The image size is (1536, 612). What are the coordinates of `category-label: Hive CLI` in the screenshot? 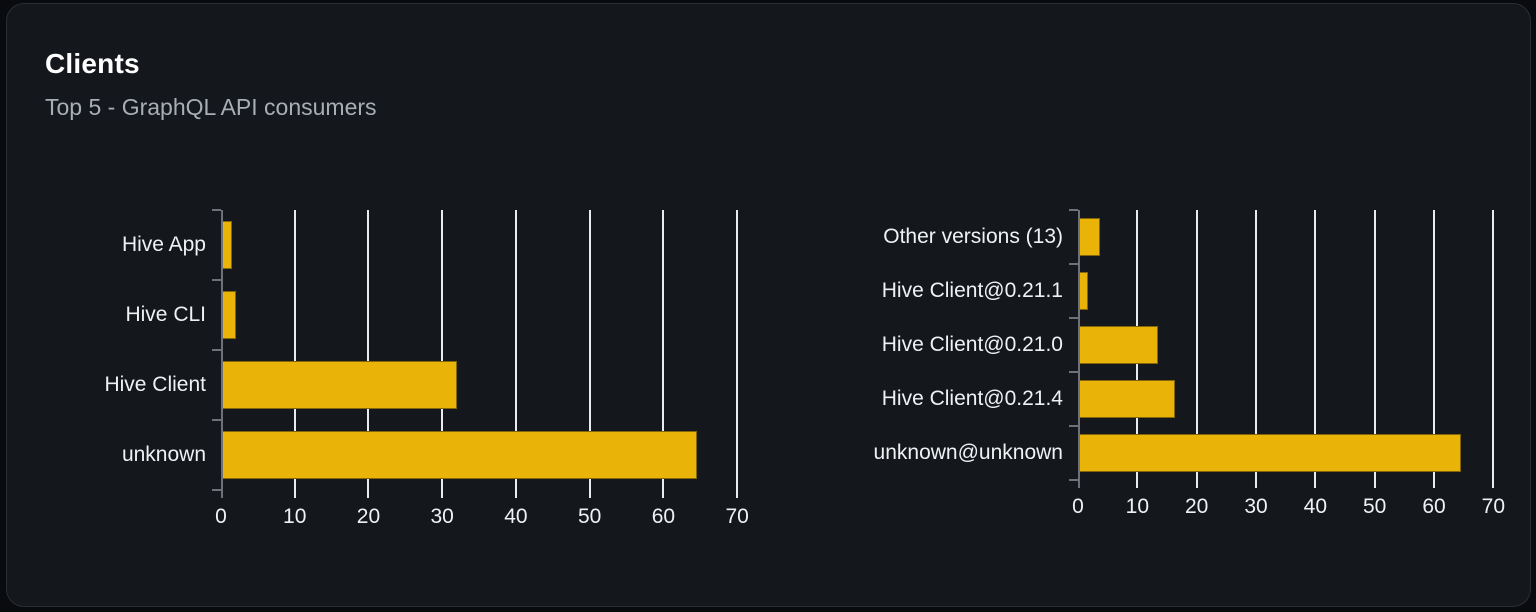 It's located at (165, 314).